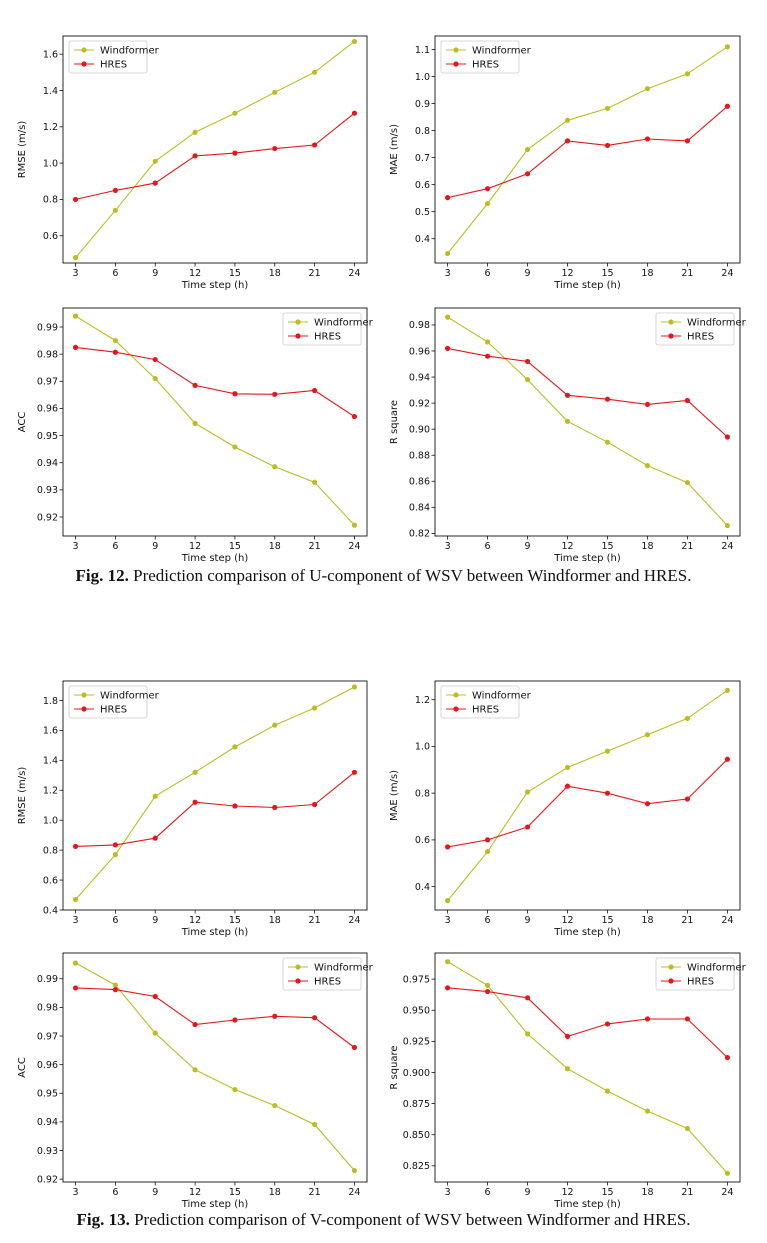  What do you see at coordinates (394, 1067) in the screenshot?
I see `y-axis-label: R square` at bounding box center [394, 1067].